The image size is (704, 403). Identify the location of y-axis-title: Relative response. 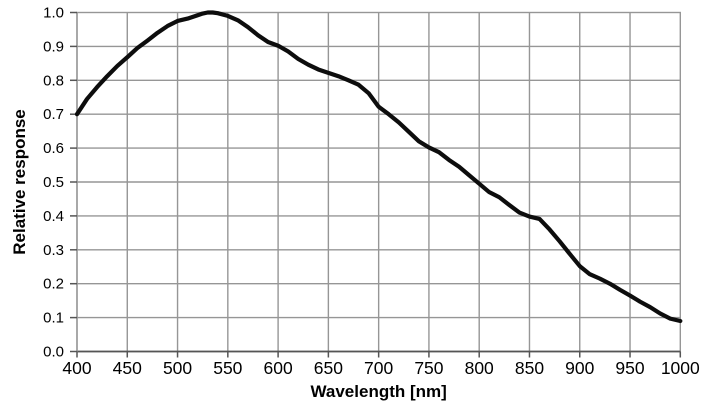
(19, 182).